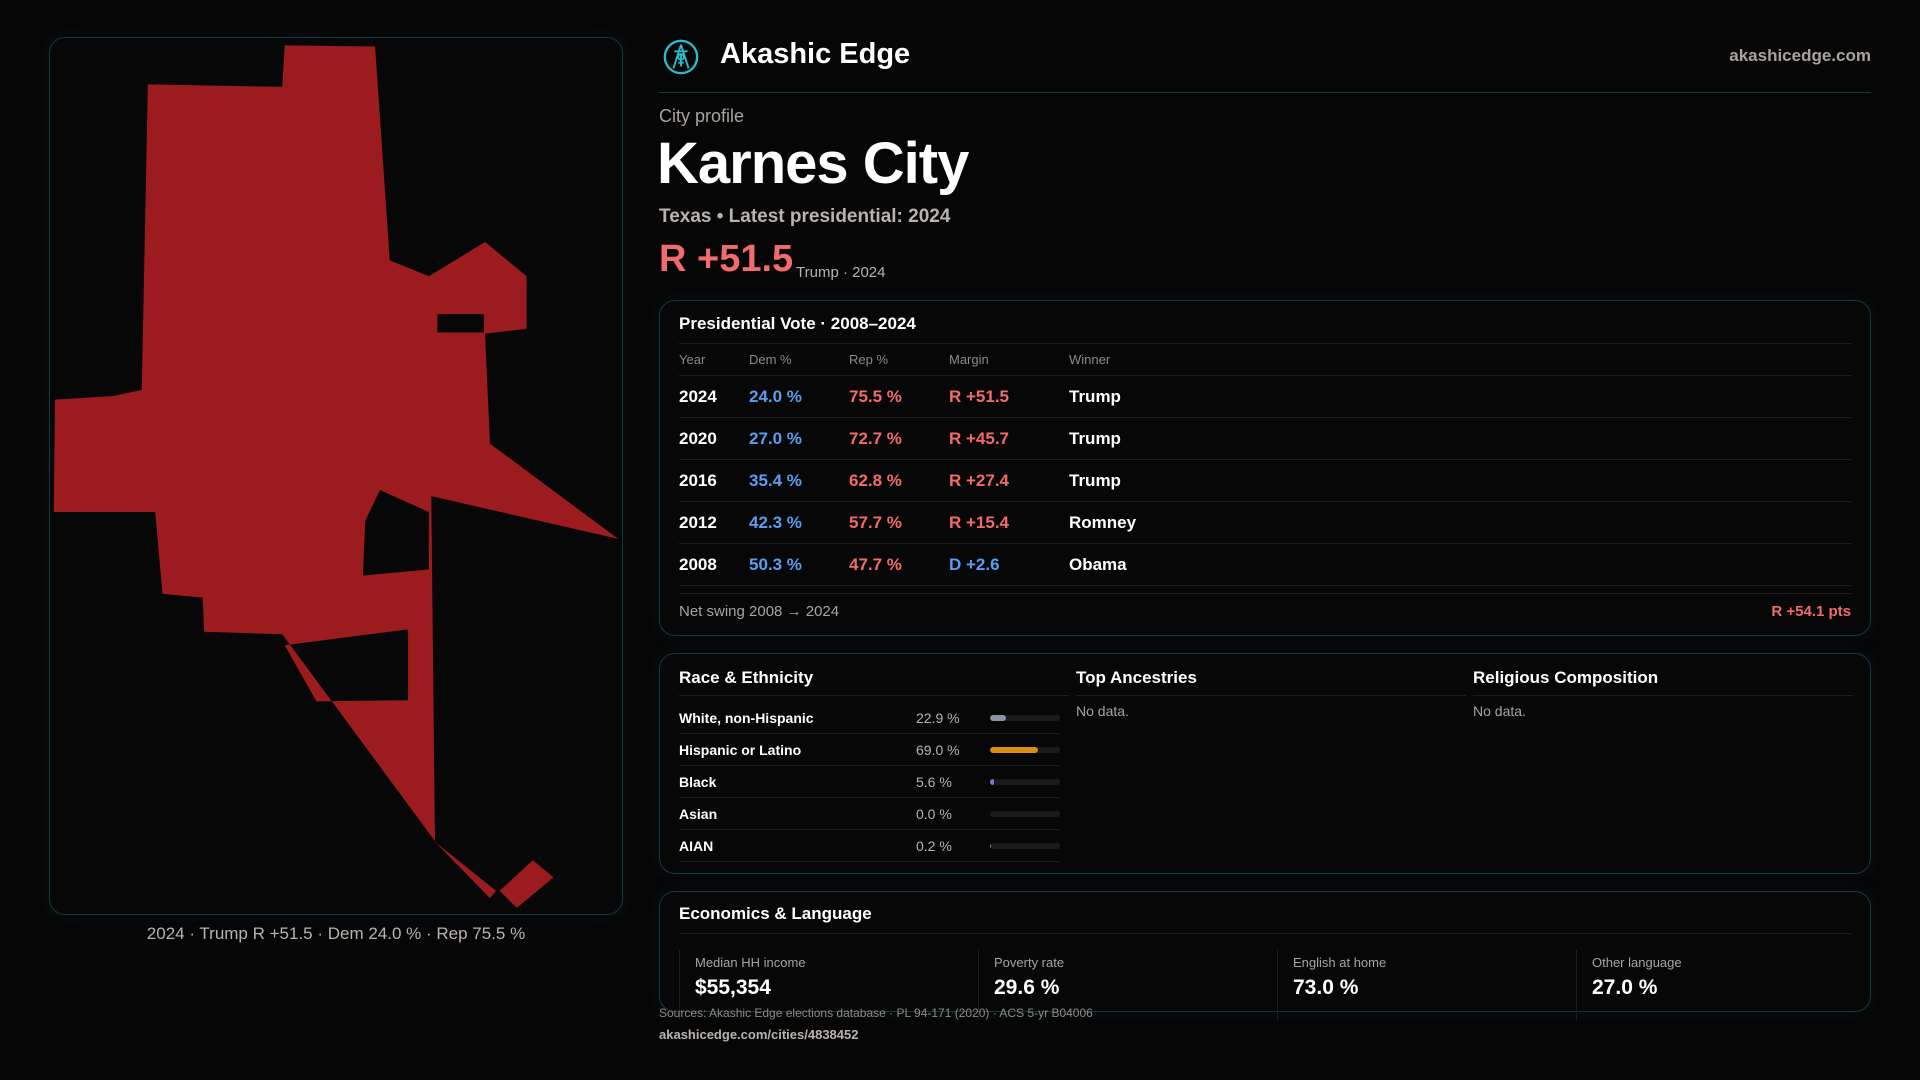  What do you see at coordinates (1123, 985) in the screenshot?
I see `stat-cell: Poverty rate 29.6 %` at bounding box center [1123, 985].